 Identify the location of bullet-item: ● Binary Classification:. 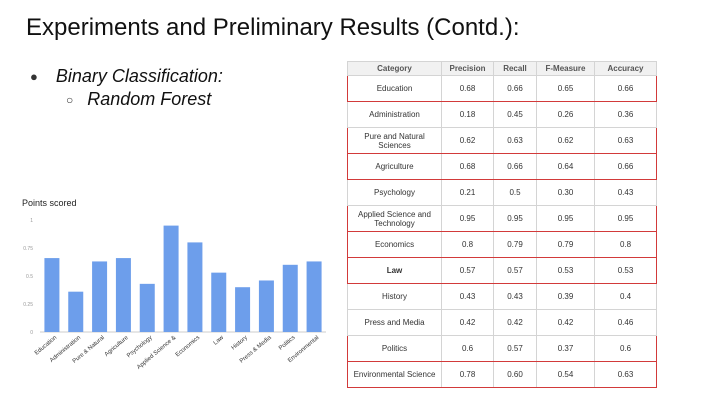
(126, 76).